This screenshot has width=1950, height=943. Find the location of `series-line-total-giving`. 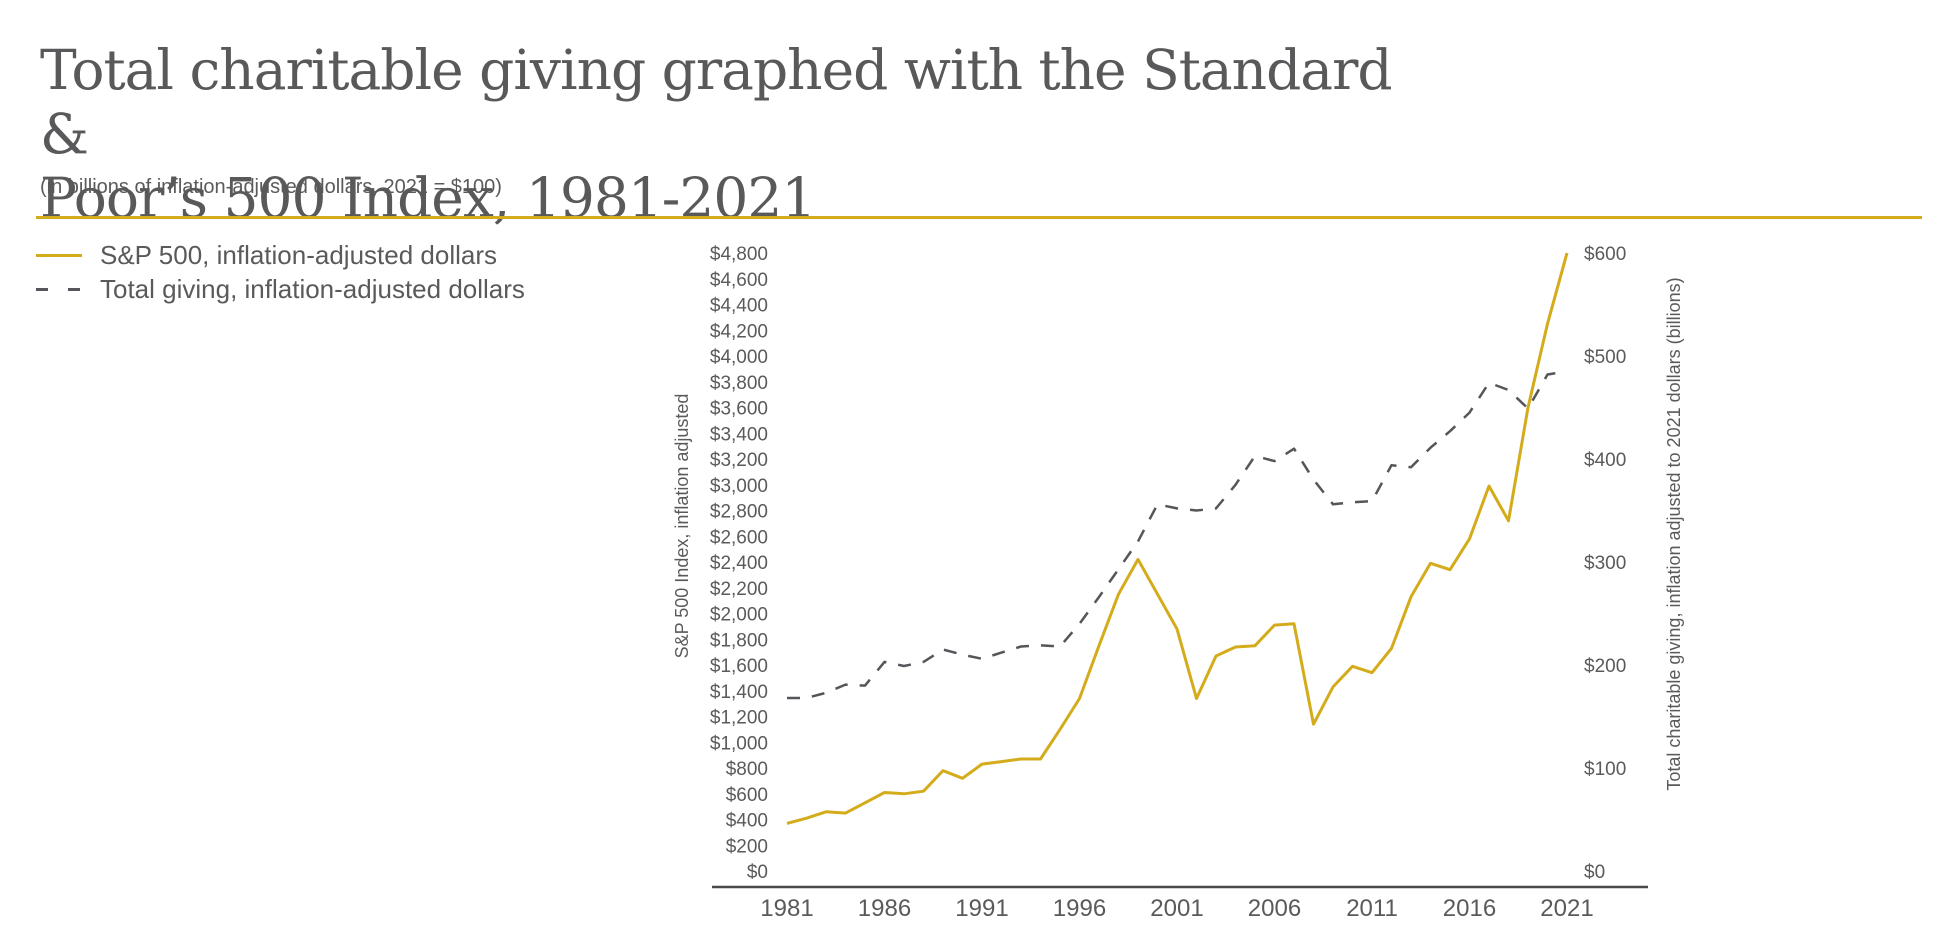

series-line-total-giving is located at coordinates (1177, 535).